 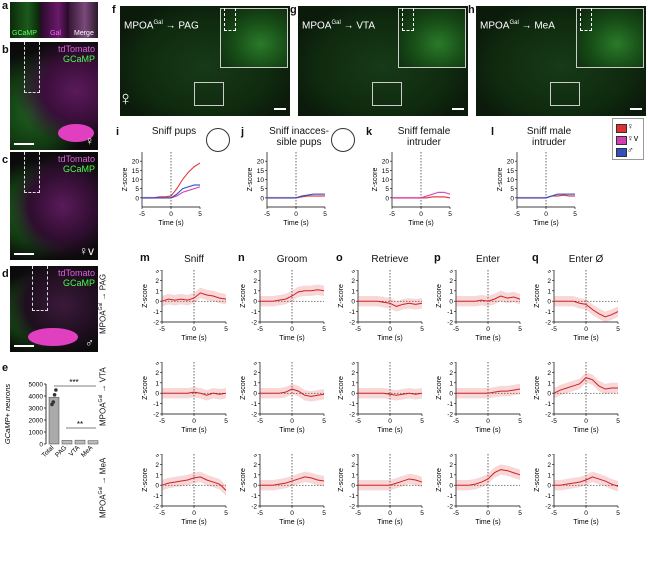 I want to click on panel-h-scalebar, so click(x=636, y=109).